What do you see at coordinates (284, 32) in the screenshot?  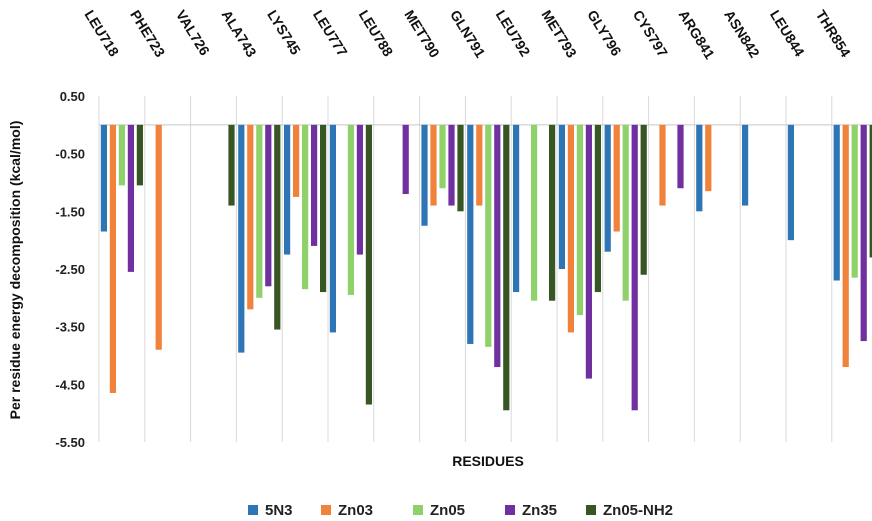 I see `category-label: LYS745` at bounding box center [284, 32].